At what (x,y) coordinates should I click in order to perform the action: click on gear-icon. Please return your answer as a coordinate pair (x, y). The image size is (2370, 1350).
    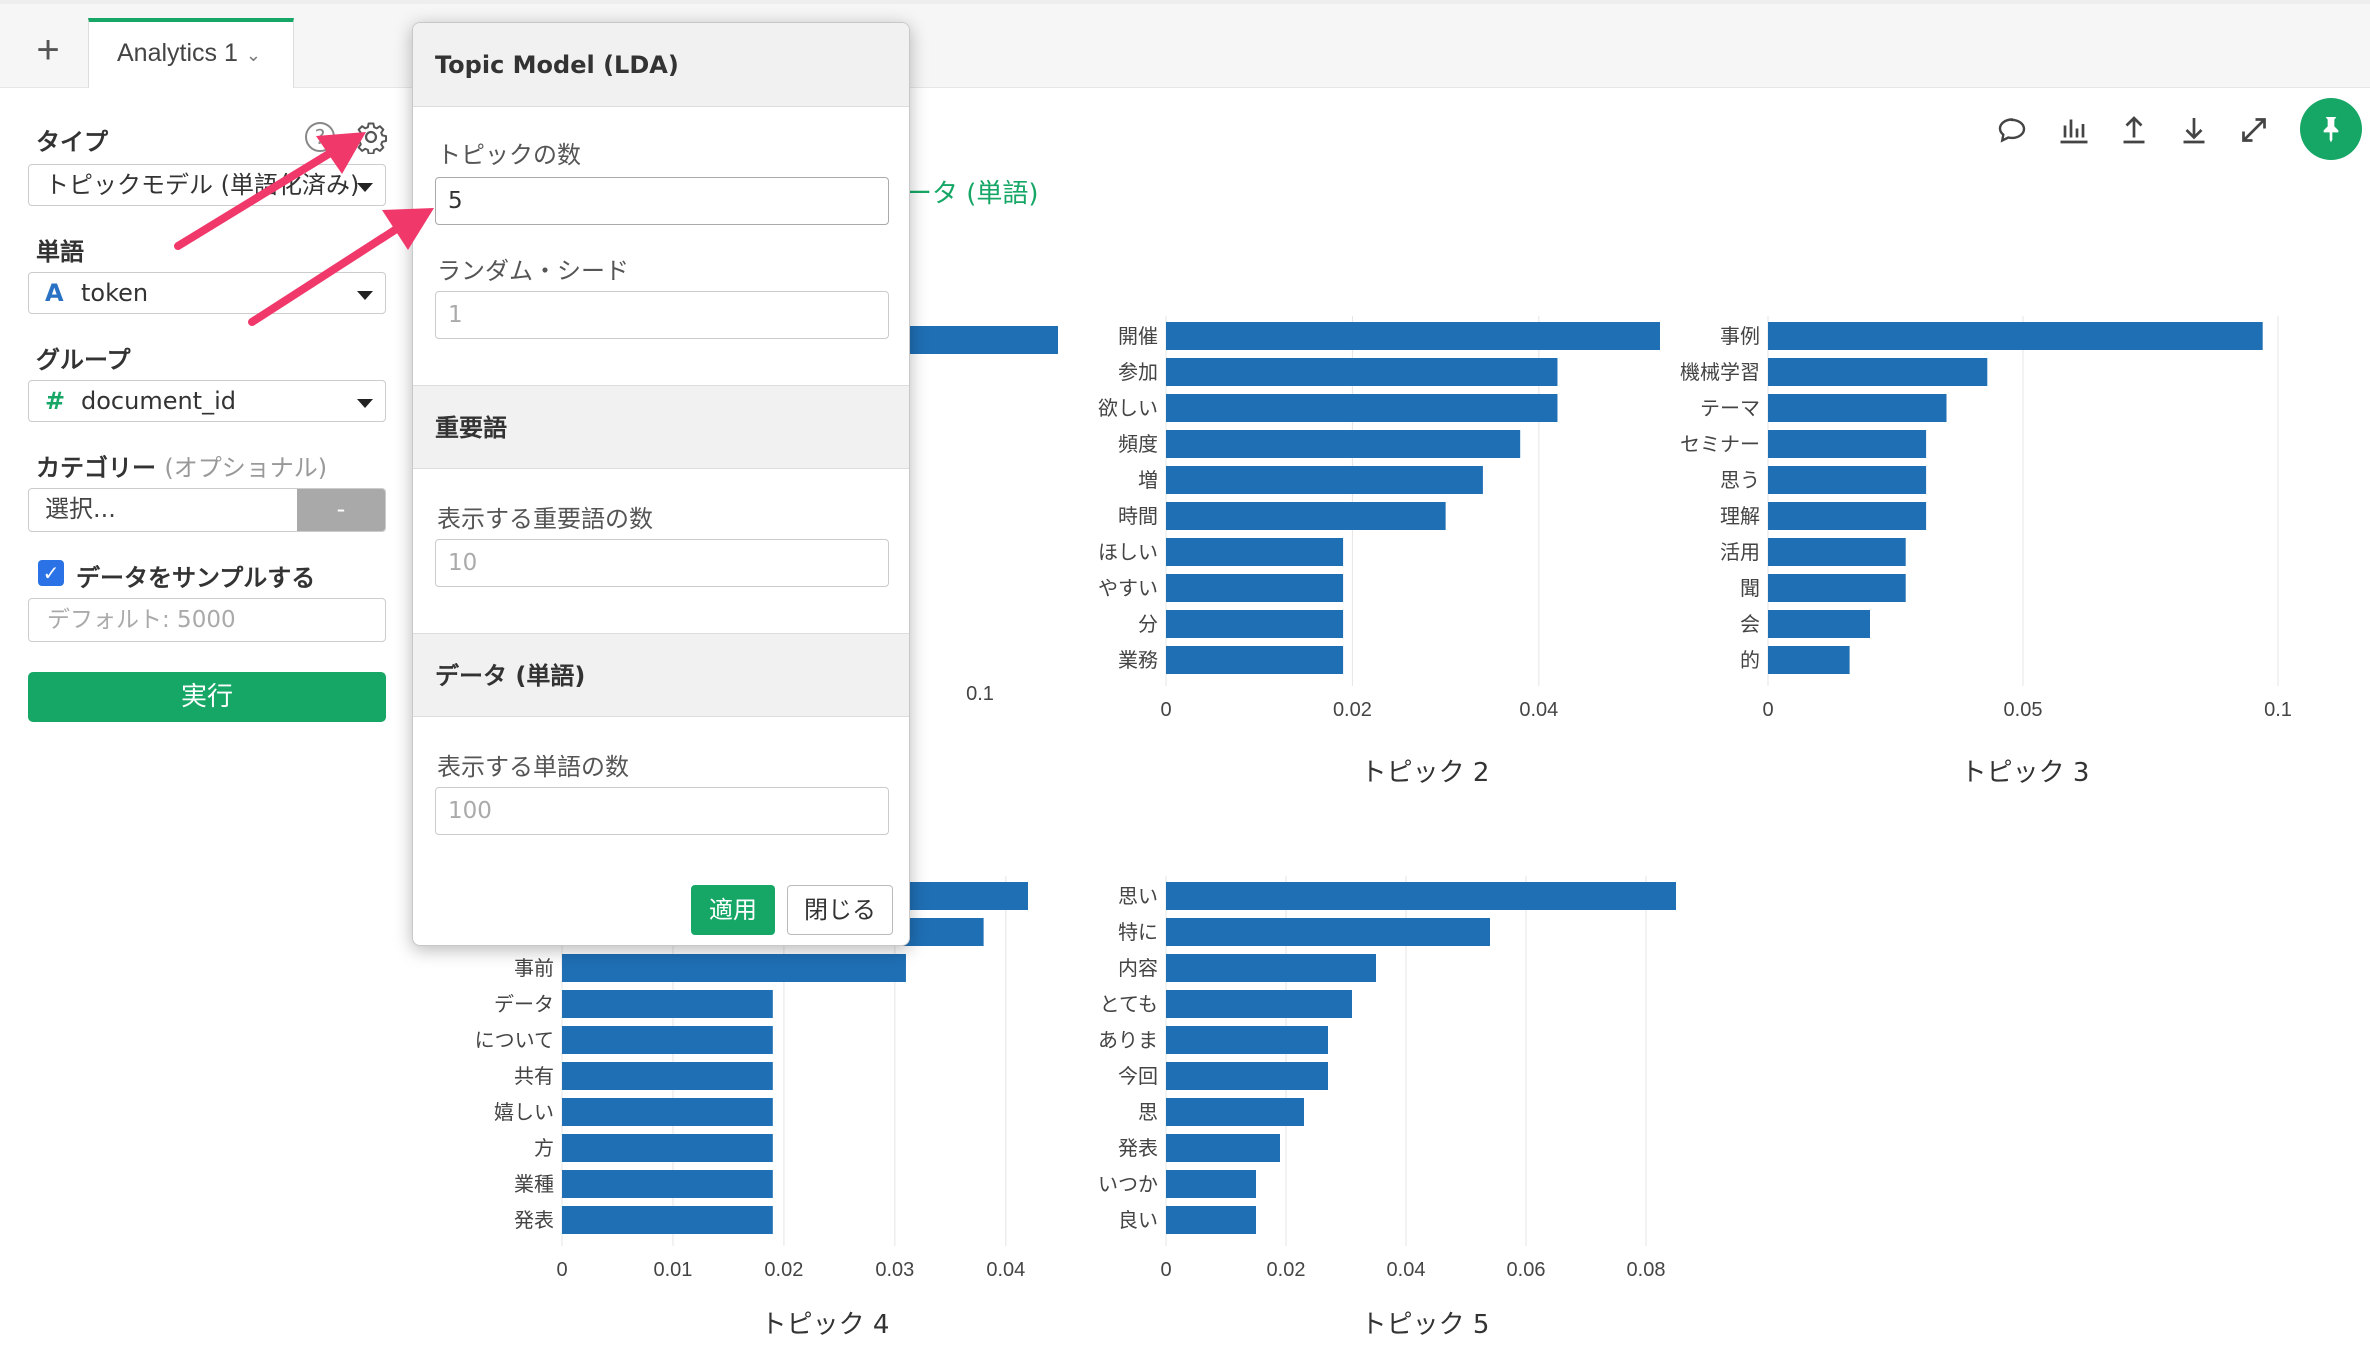
    Looking at the image, I should click on (371, 137).